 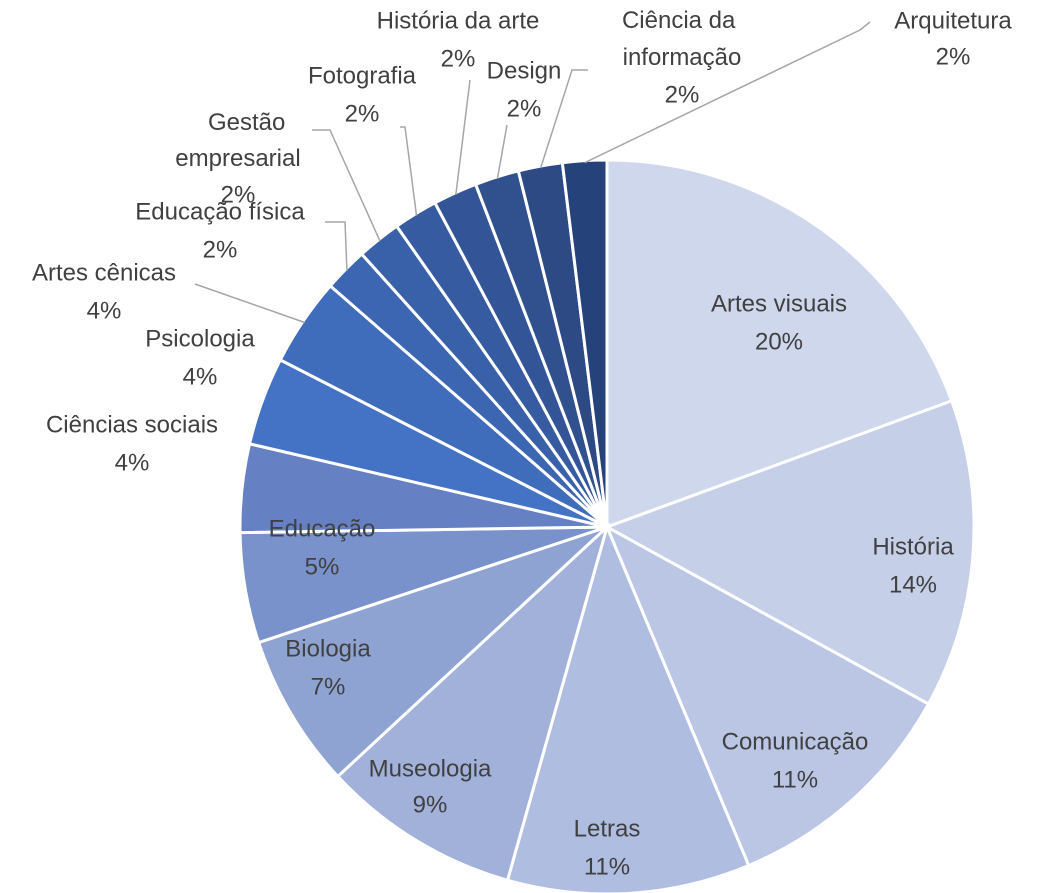 What do you see at coordinates (237, 158) in the screenshot?
I see `label-line: empresarial` at bounding box center [237, 158].